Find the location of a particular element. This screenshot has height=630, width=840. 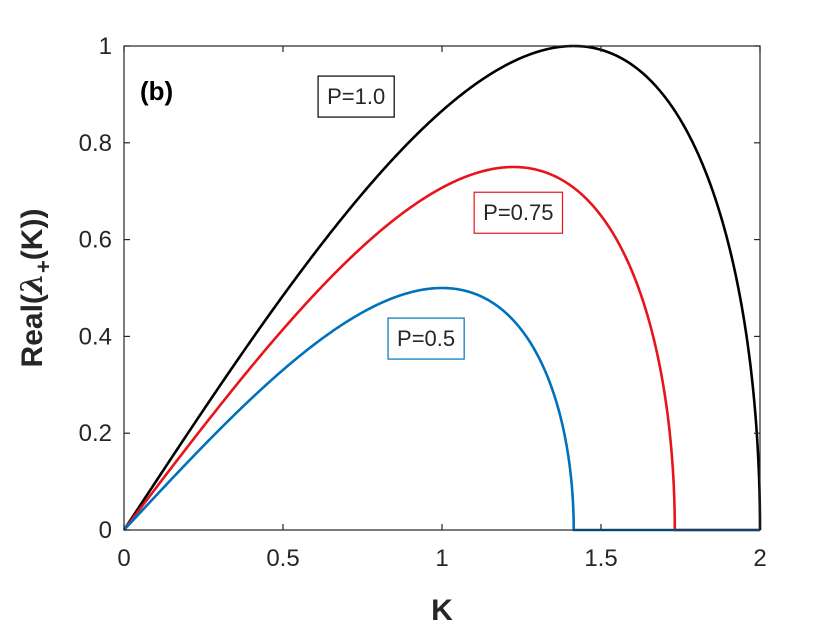

y-axis-title-suffix: (K)) is located at coordinates (32, 235).